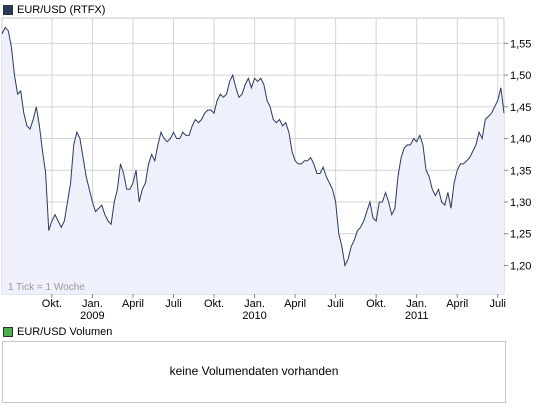  Describe the element at coordinates (8, 10) in the screenshot. I see `price-series-swatch` at that location.